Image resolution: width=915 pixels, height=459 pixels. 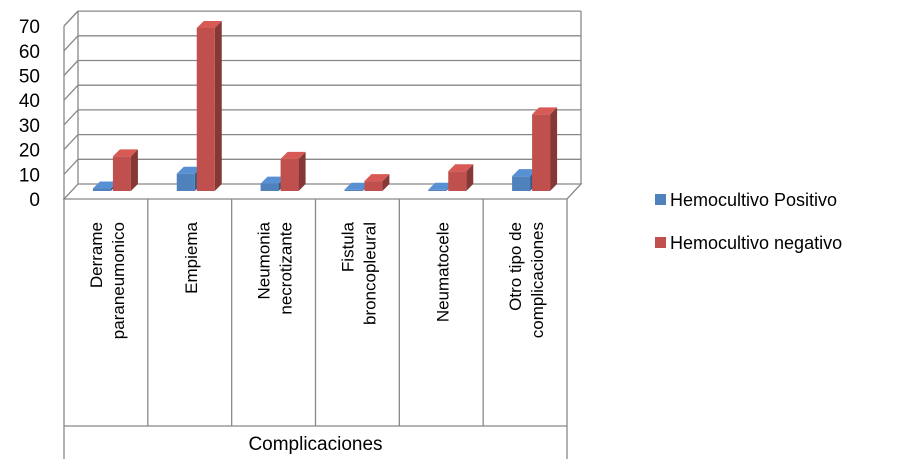 What do you see at coordinates (442, 272) in the screenshot?
I see `category-label: Neumatocele` at bounding box center [442, 272].